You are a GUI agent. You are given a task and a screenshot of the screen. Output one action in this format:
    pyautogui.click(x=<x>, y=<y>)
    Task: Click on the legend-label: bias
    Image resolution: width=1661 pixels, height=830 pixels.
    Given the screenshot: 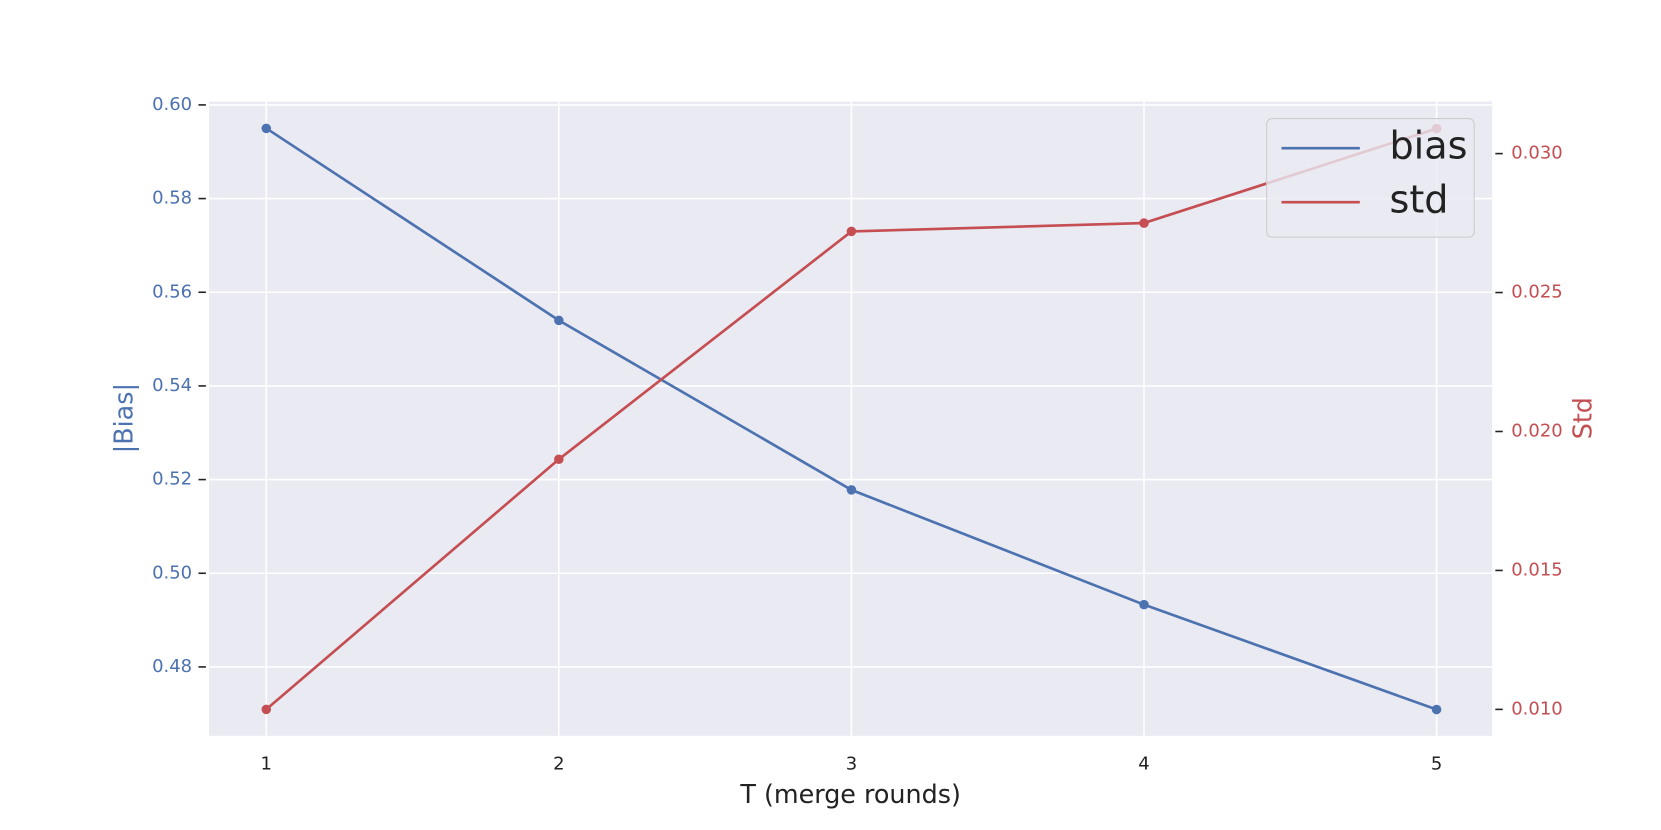 What is the action you would take?
    pyautogui.click(x=1428, y=146)
    